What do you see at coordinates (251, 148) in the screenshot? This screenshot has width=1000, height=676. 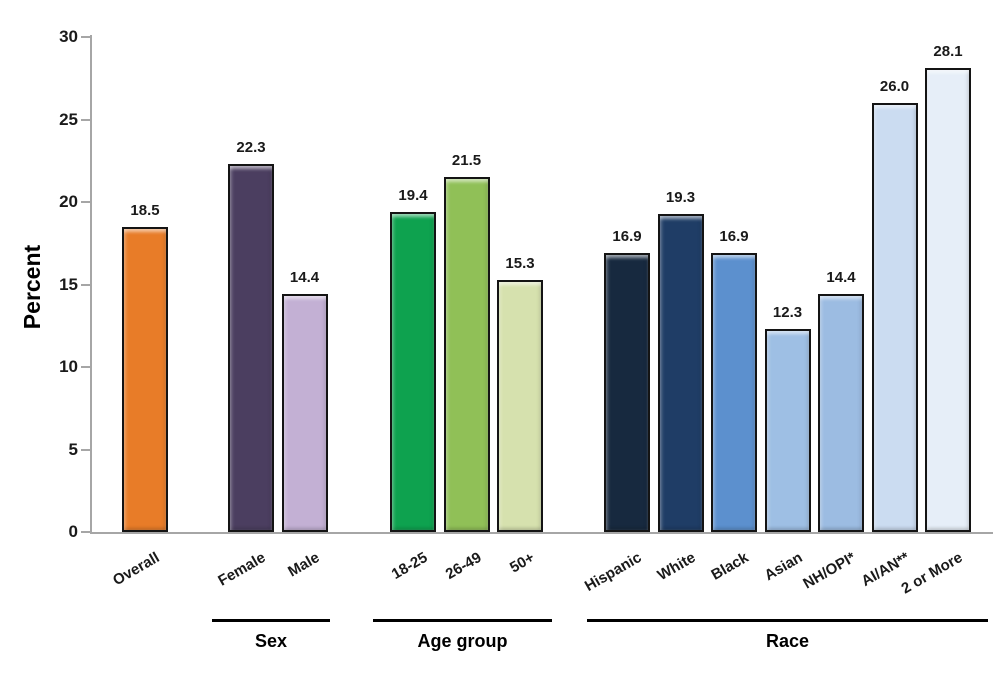 I see `bar-value-label: 22.3` at bounding box center [251, 148].